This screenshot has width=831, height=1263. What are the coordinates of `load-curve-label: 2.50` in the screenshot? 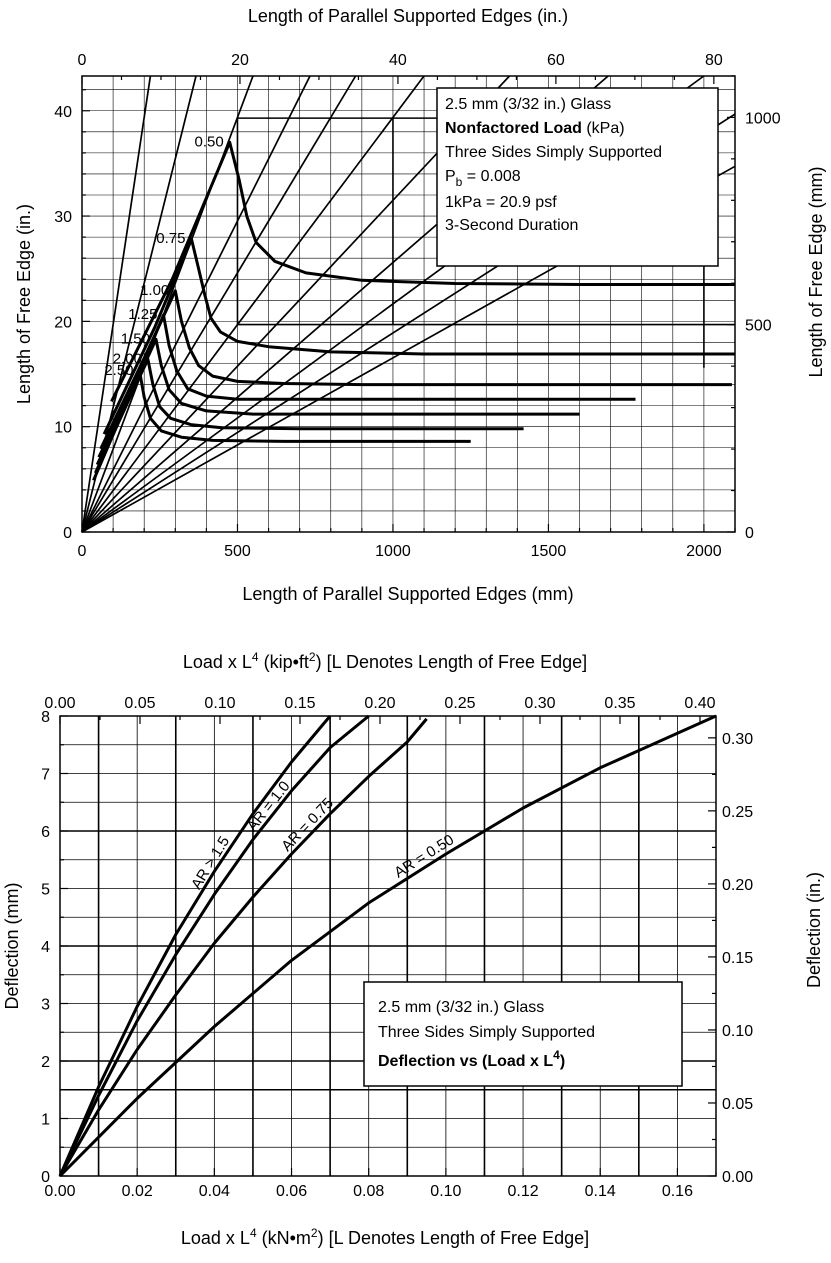 It's located at (118, 370).